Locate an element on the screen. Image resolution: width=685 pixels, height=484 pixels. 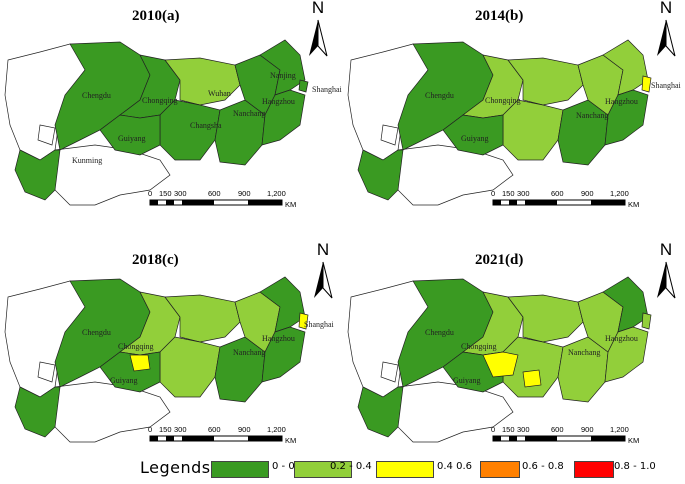
city-changsha: Changsha is located at coordinates (206, 125).